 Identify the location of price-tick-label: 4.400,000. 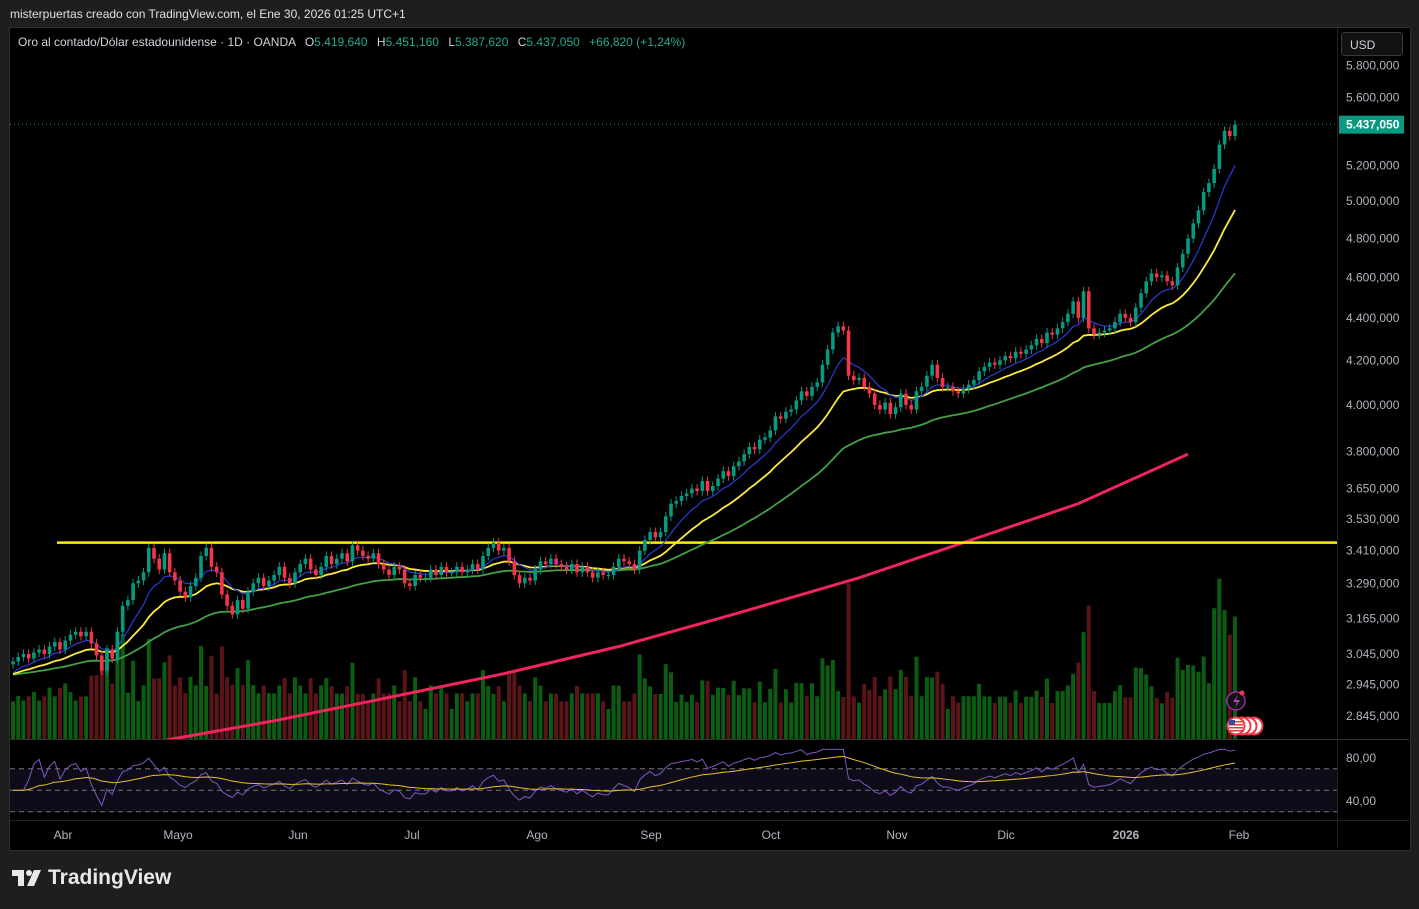
(1373, 318).